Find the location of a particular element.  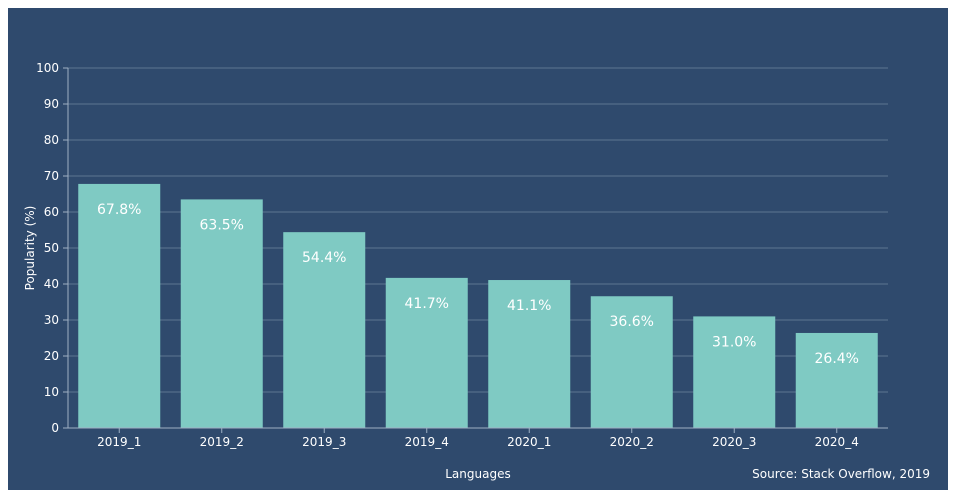

x-tick-label: 2020_4 is located at coordinates (837, 442).